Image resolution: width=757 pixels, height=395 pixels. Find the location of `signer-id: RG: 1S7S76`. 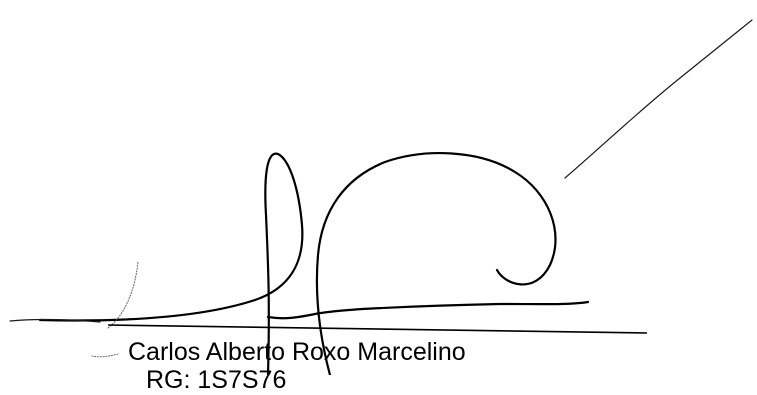

signer-id: RG: 1S7S76 is located at coordinates (216, 380).